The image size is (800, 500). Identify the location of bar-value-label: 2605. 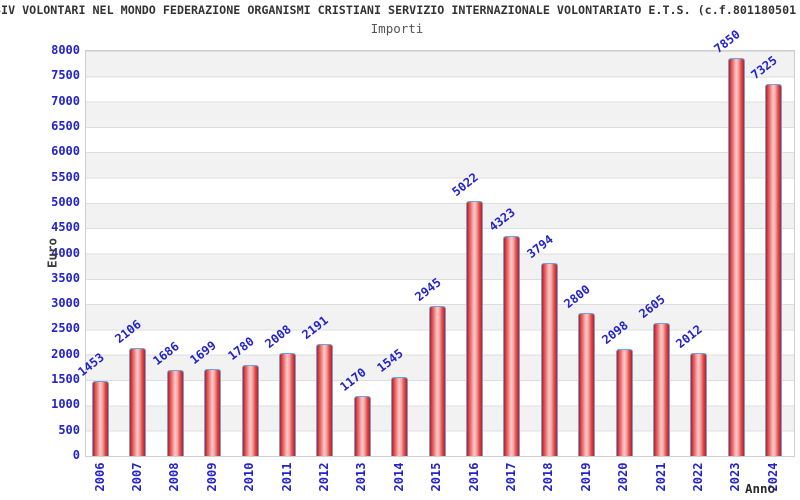
(652, 307).